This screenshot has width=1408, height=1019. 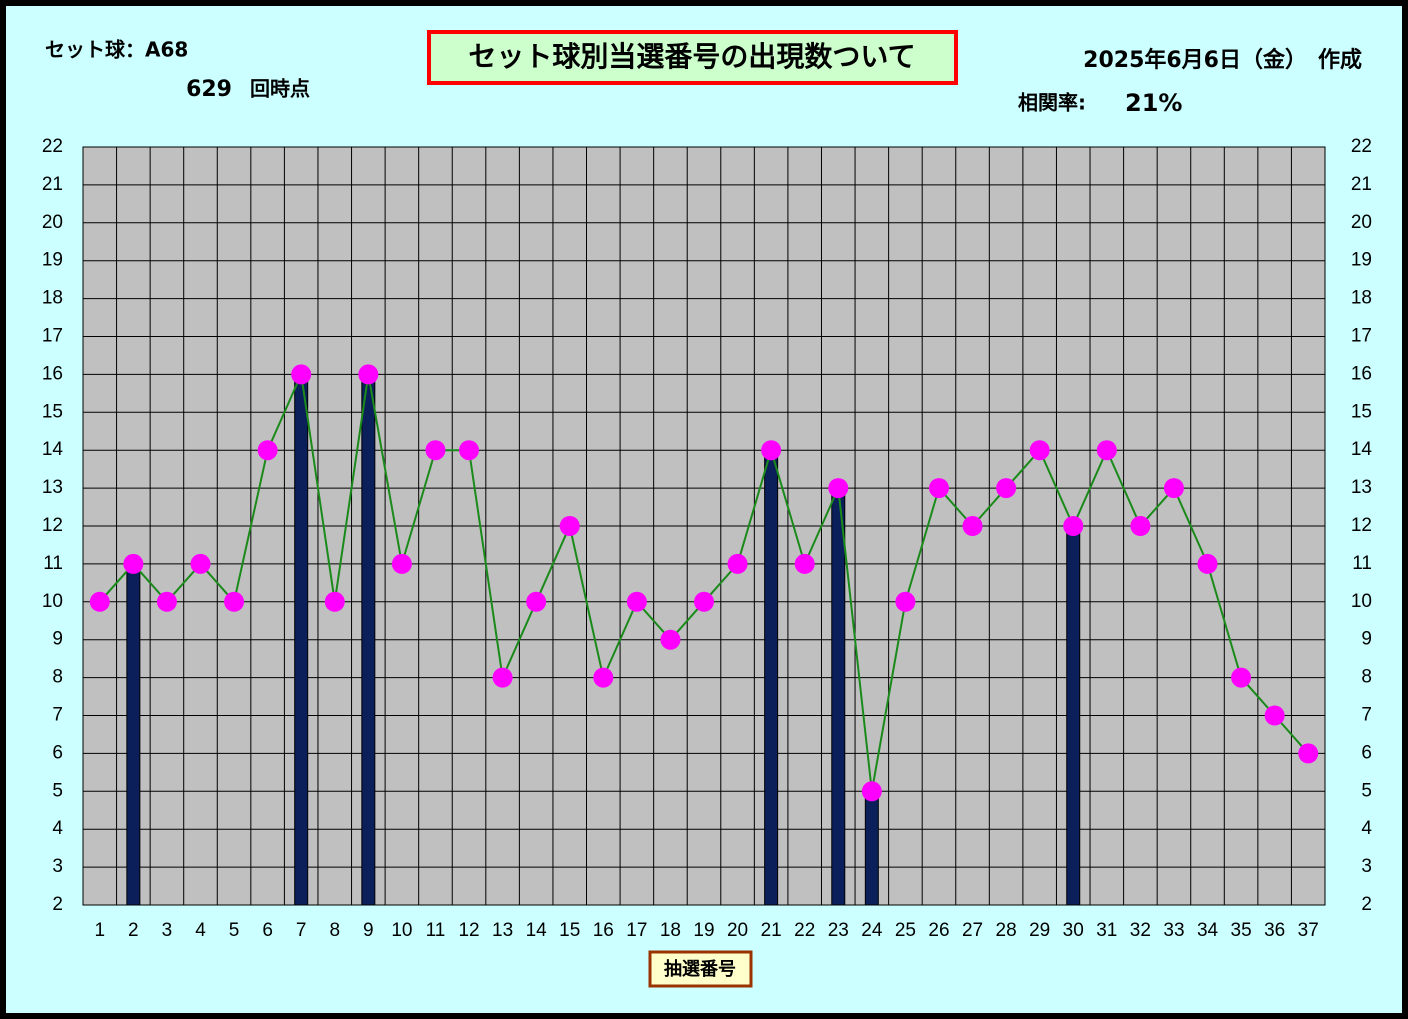 I want to click on date: 2025年6月6日（金） 作成, so click(x=1222, y=60).